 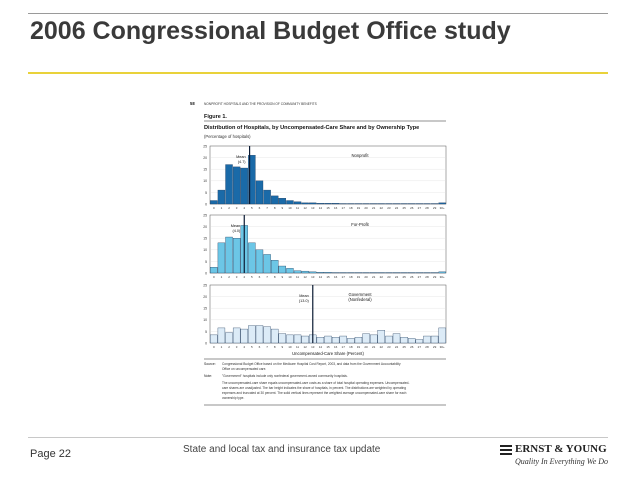 I want to click on x-tick-label: 3, so click(x=237, y=208).